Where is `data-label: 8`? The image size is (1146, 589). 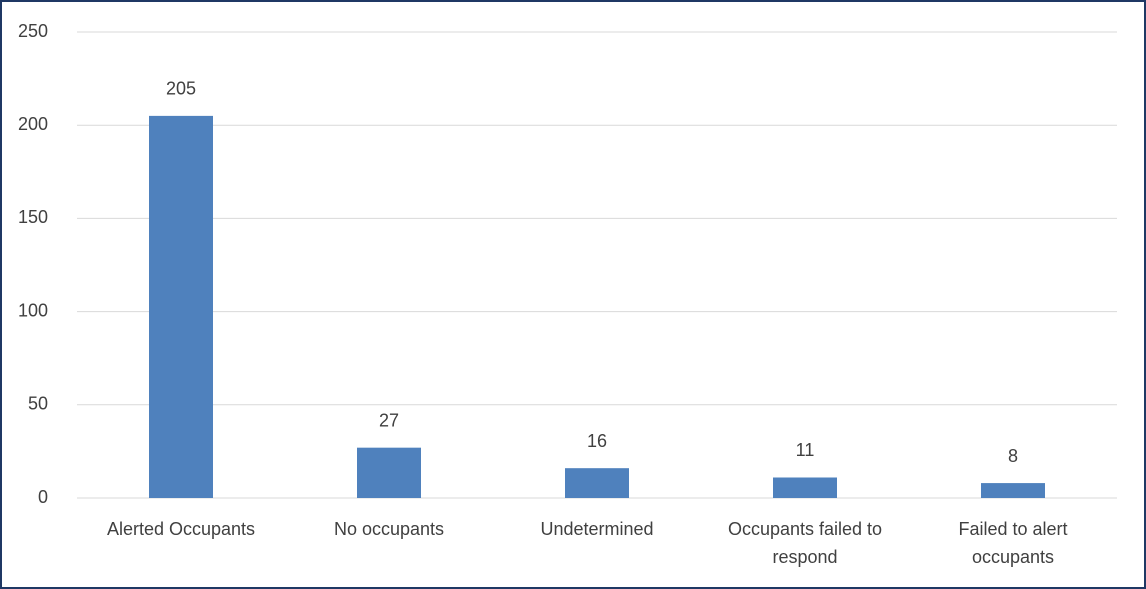
data-label: 8 is located at coordinates (1013, 456).